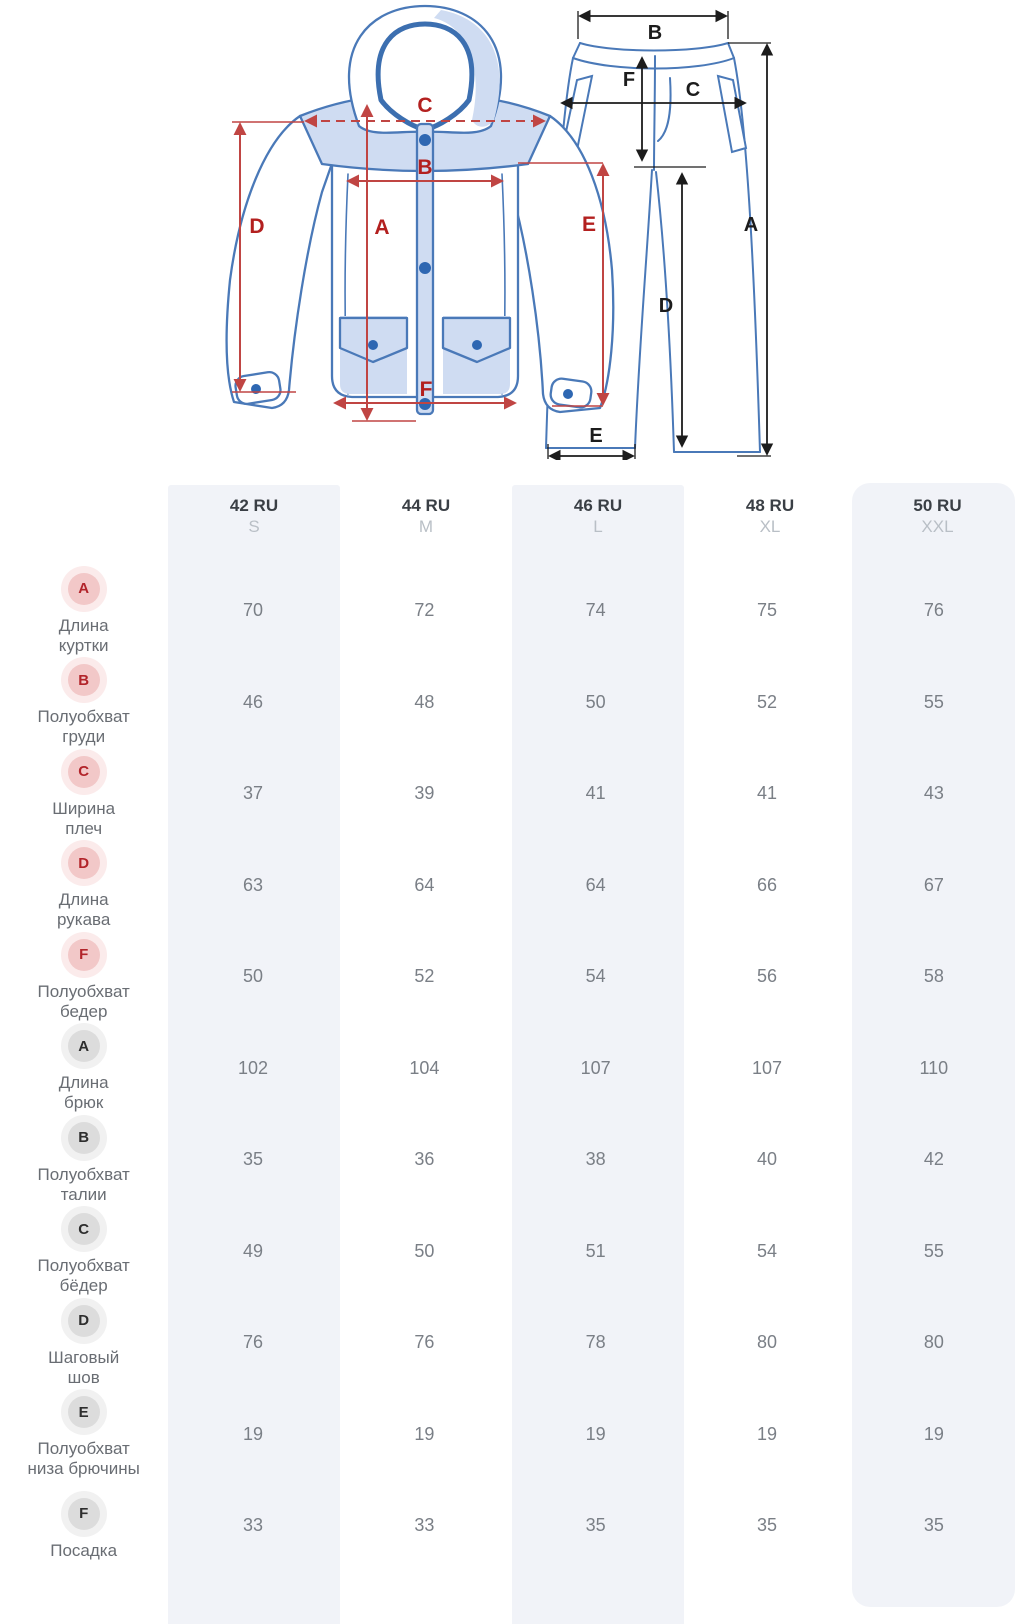  What do you see at coordinates (507, 1160) in the screenshot?
I see `table-row-pants-b: B Полуобхват талии 35 36 38 40 42` at bounding box center [507, 1160].